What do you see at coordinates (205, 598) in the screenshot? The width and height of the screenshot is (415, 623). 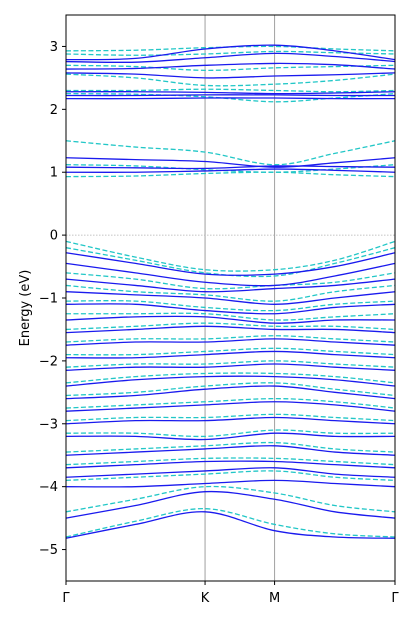 I see `x-tick-label: K` at bounding box center [205, 598].